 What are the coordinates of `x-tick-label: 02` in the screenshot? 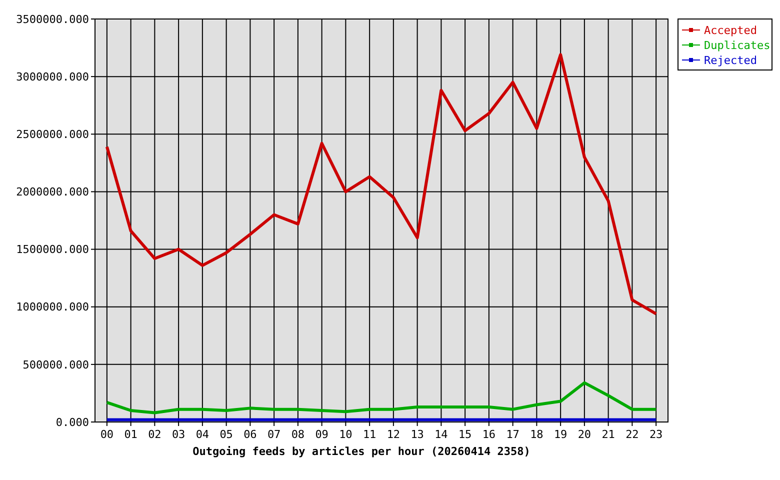 It's located at (155, 434).